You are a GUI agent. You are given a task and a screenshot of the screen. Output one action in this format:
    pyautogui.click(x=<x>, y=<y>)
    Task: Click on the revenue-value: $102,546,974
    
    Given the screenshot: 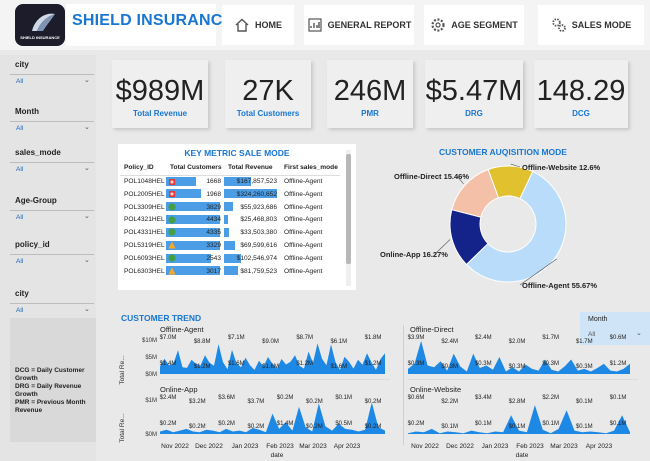 What is the action you would take?
    pyautogui.click(x=256, y=258)
    